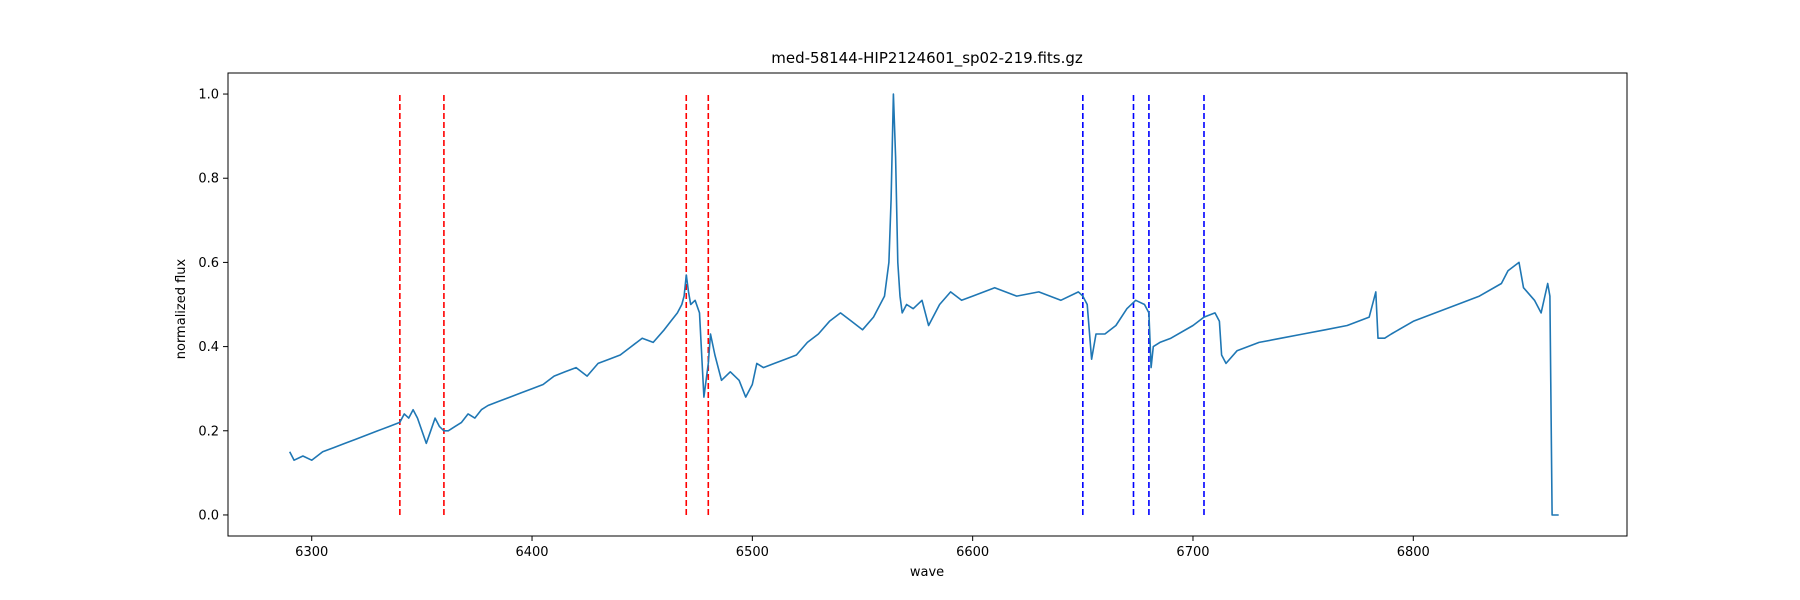 This screenshot has width=1800, height=600. What do you see at coordinates (927, 58) in the screenshot?
I see `chart-title: med-58144-HIP2124601_sp02-219.fits.gz` at bounding box center [927, 58].